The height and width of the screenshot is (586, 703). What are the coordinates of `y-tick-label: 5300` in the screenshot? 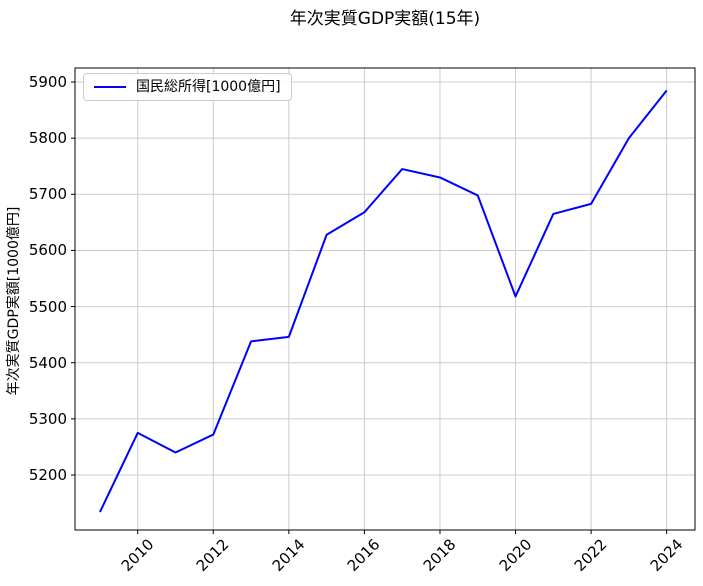 It's located at (47, 418).